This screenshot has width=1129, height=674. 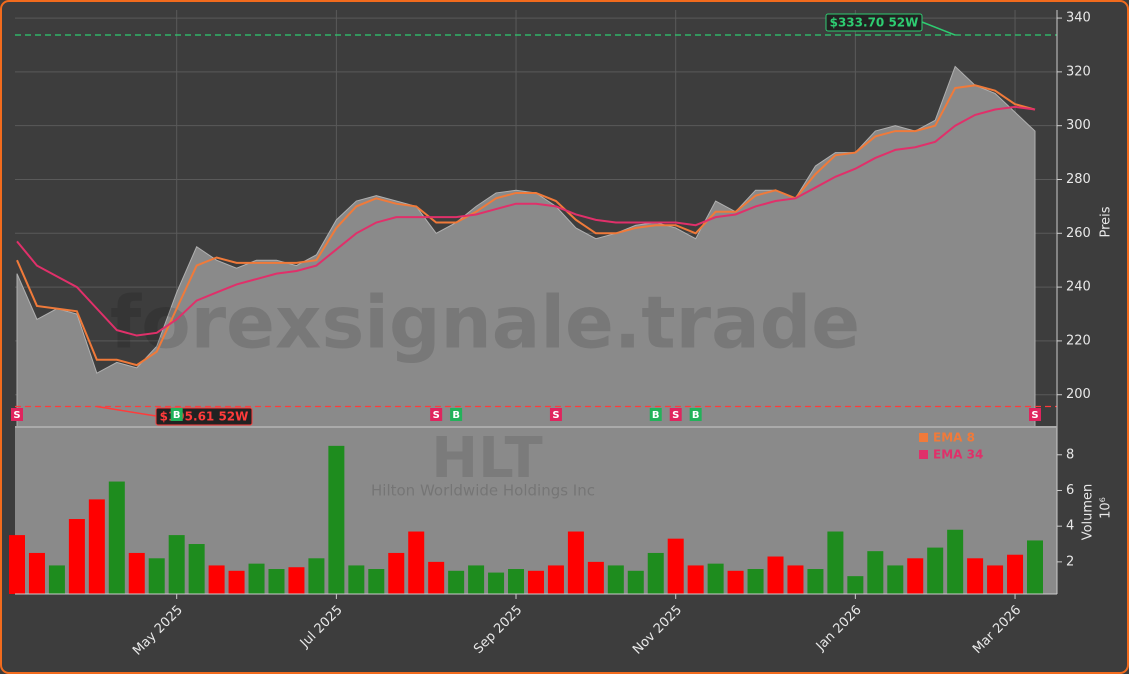 I want to click on y-tick-label: 300, so click(x=1078, y=125).